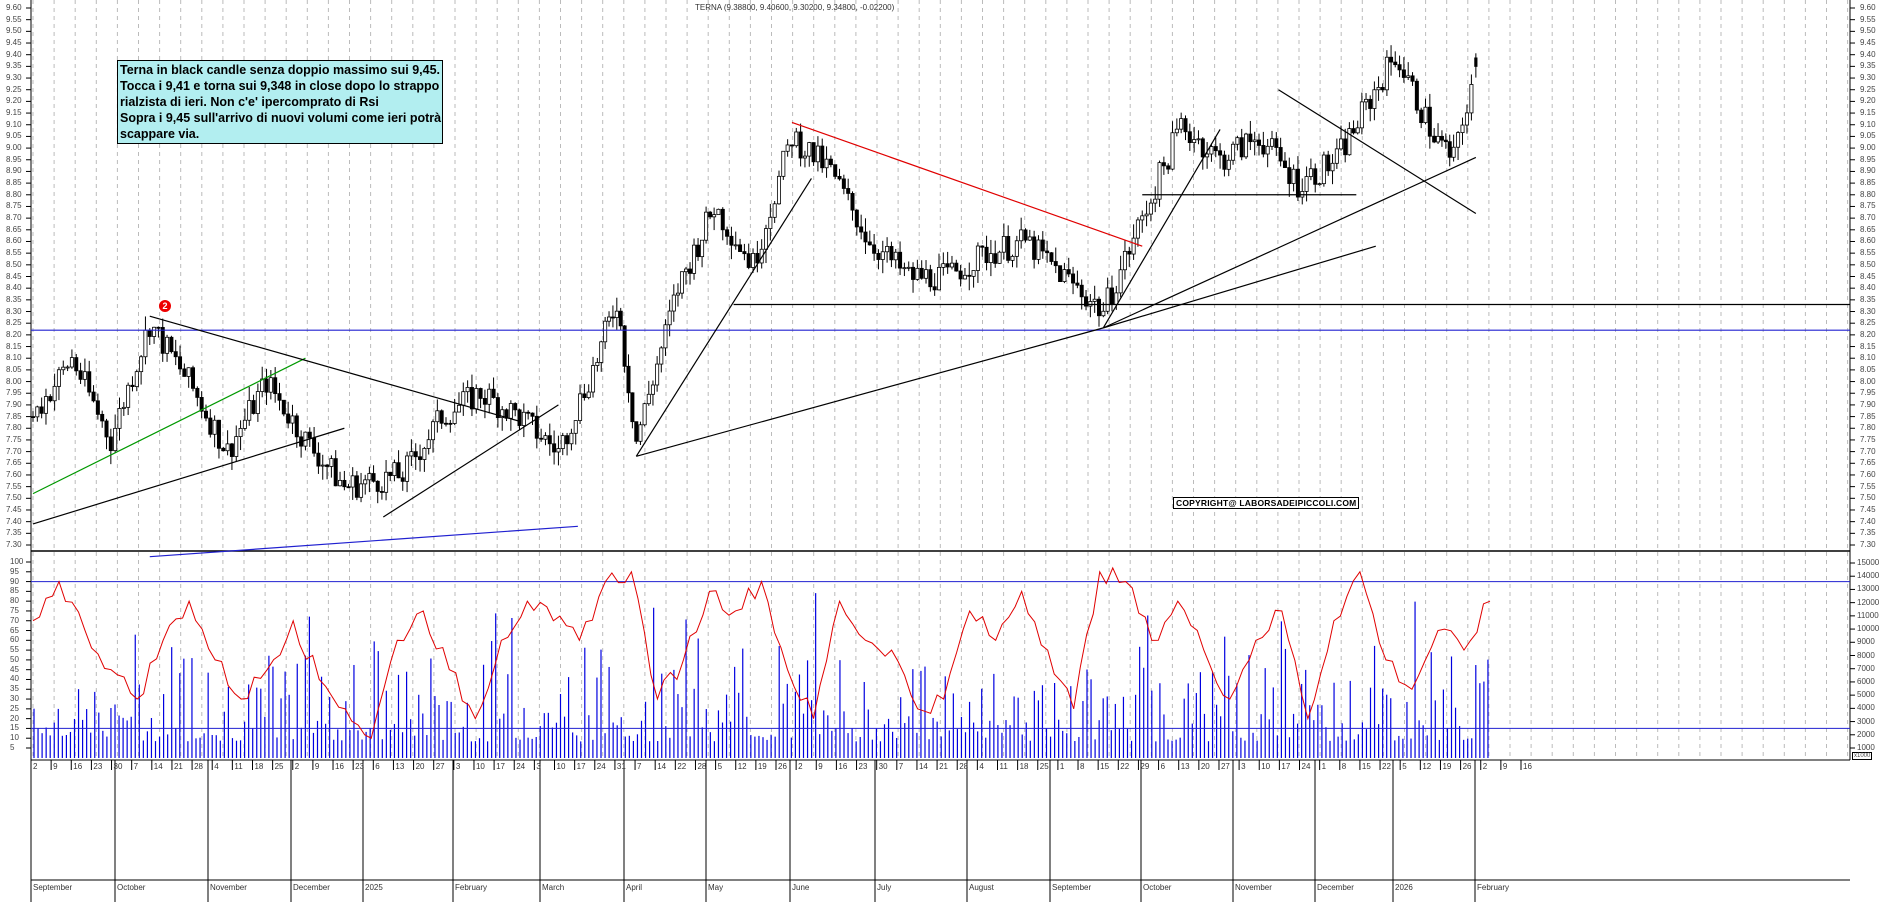 This screenshot has height=902, width=1890. I want to click on price-tick-label: 8.85, so click(14, 183).